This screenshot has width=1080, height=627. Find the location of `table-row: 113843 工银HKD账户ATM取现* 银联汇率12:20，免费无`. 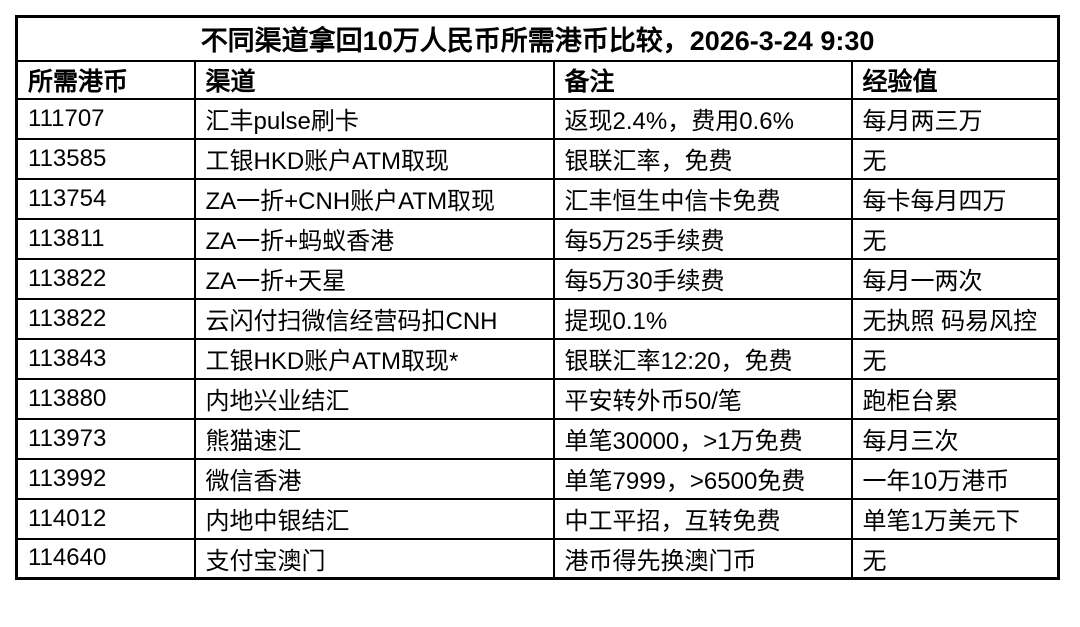

table-row: 113843 工银HKD账户ATM取现* 银联汇率12:20，免费无 is located at coordinates (537, 358).